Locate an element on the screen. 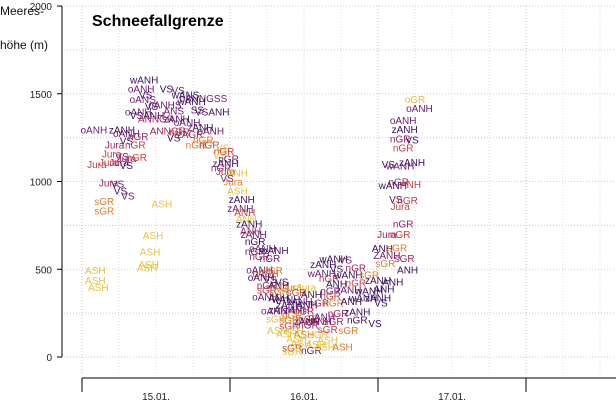 This screenshot has width=616, height=404. y-tick-label: 500 is located at coordinates (43, 270).